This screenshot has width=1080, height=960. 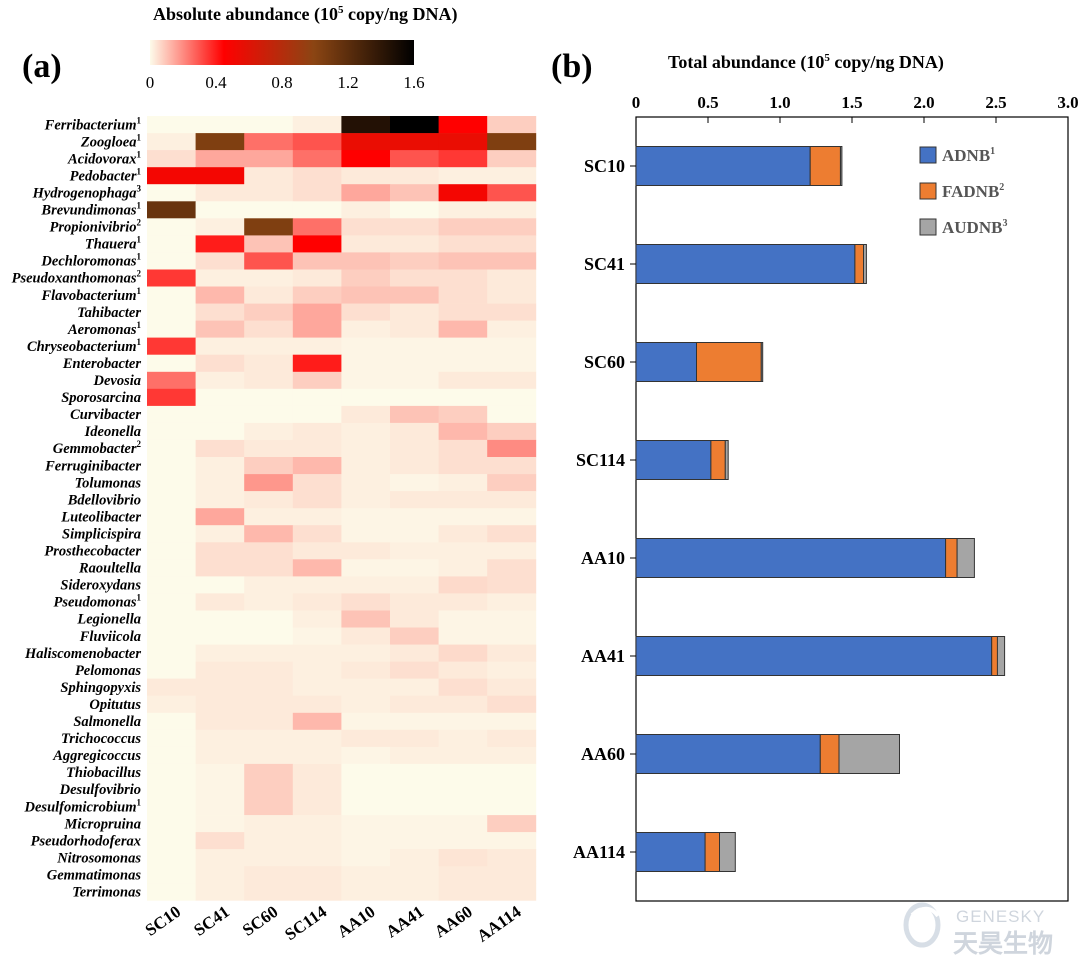 I want to click on heatmap-row-label: Pedobacter1, so click(x=106, y=175).